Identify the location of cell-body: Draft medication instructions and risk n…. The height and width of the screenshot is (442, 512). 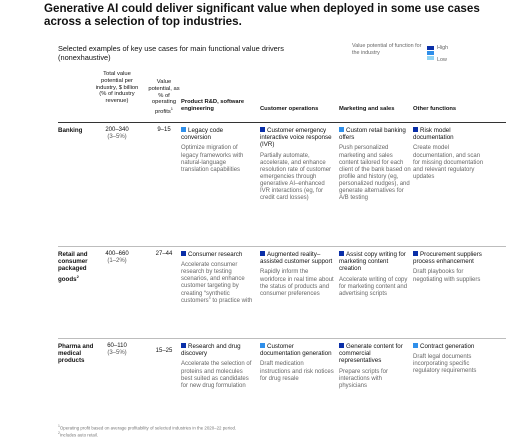
(297, 371).